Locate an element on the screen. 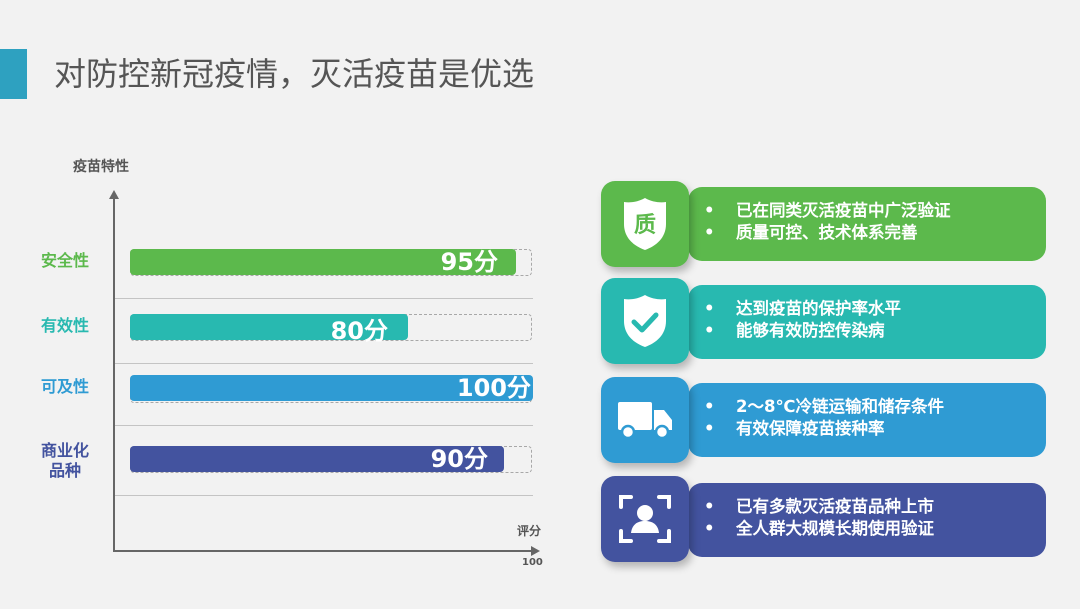 The image size is (1080, 609). x-axis is located at coordinates (323, 551).